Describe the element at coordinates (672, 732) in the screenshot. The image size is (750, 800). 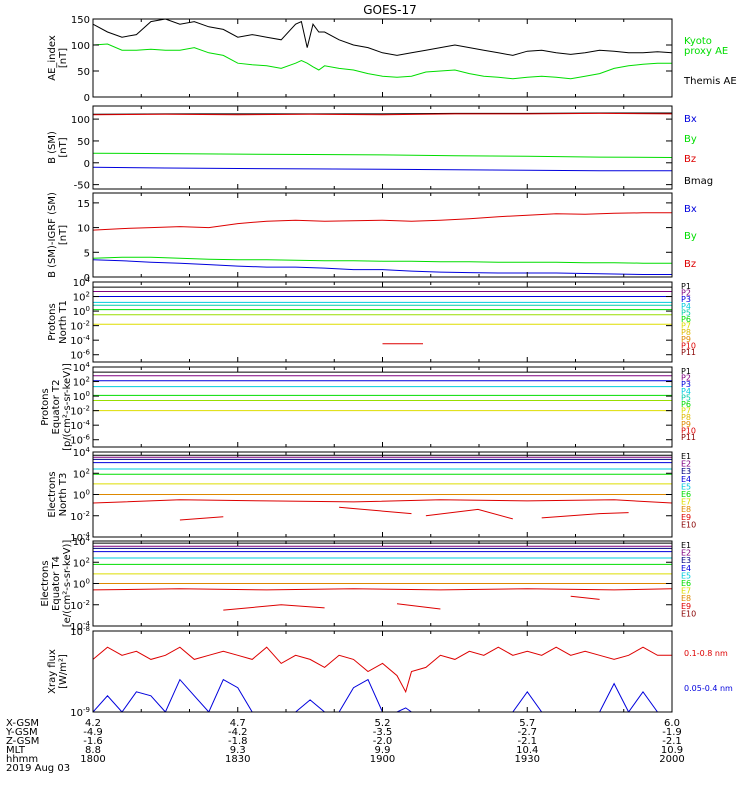
I see `axis-row-value: -1.9` at that location.